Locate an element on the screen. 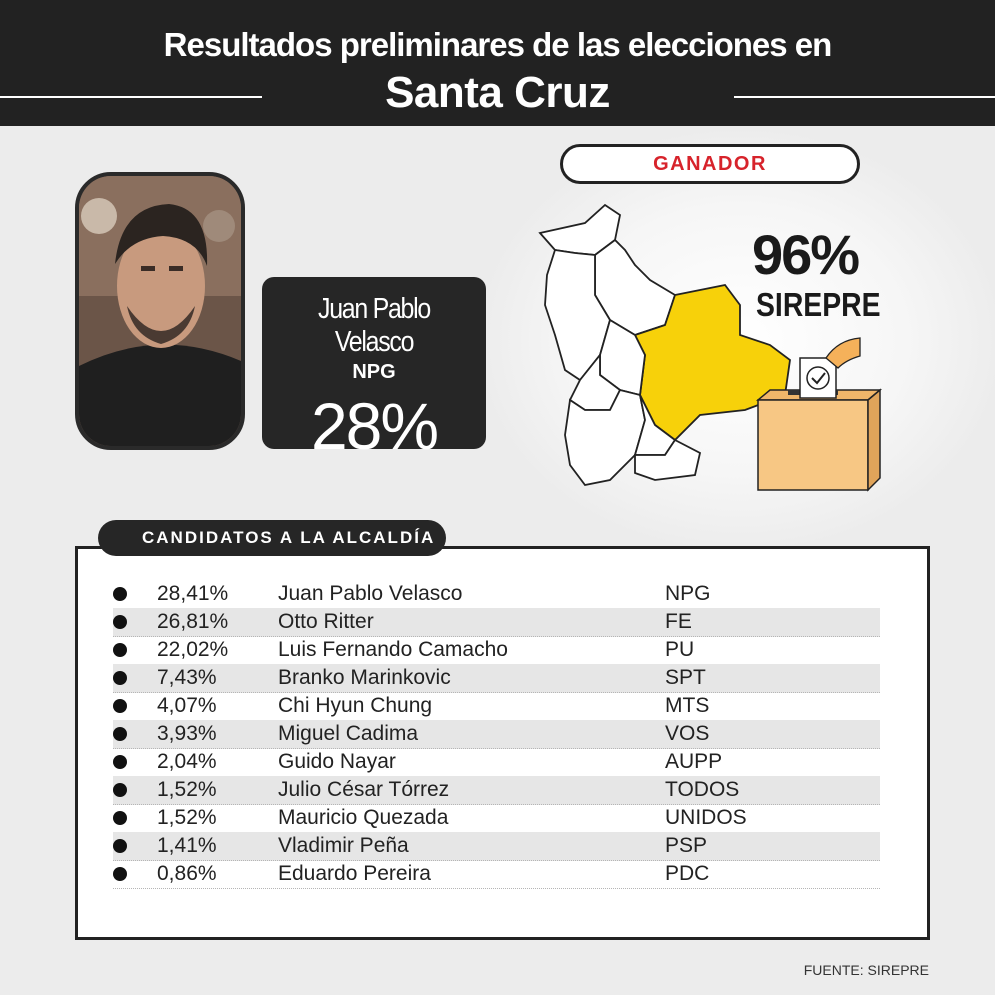 This screenshot has width=995, height=995. table-row: 28,41% Juan Pablo Velasco NPG is located at coordinates (496, 594).